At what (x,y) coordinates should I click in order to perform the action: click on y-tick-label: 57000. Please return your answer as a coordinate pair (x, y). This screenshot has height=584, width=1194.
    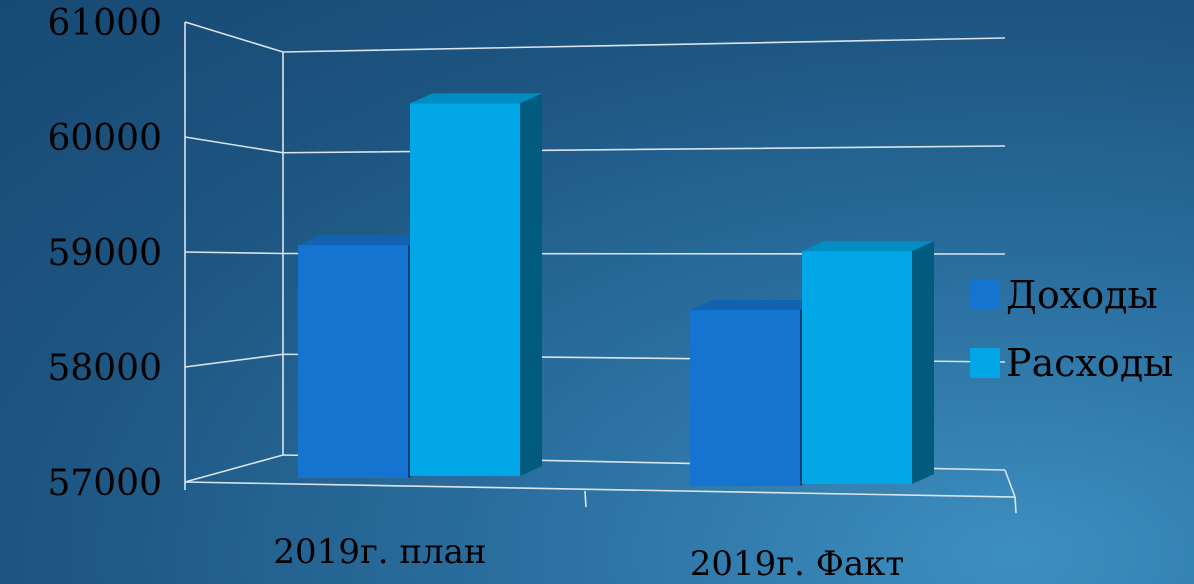
    Looking at the image, I should click on (104, 483).